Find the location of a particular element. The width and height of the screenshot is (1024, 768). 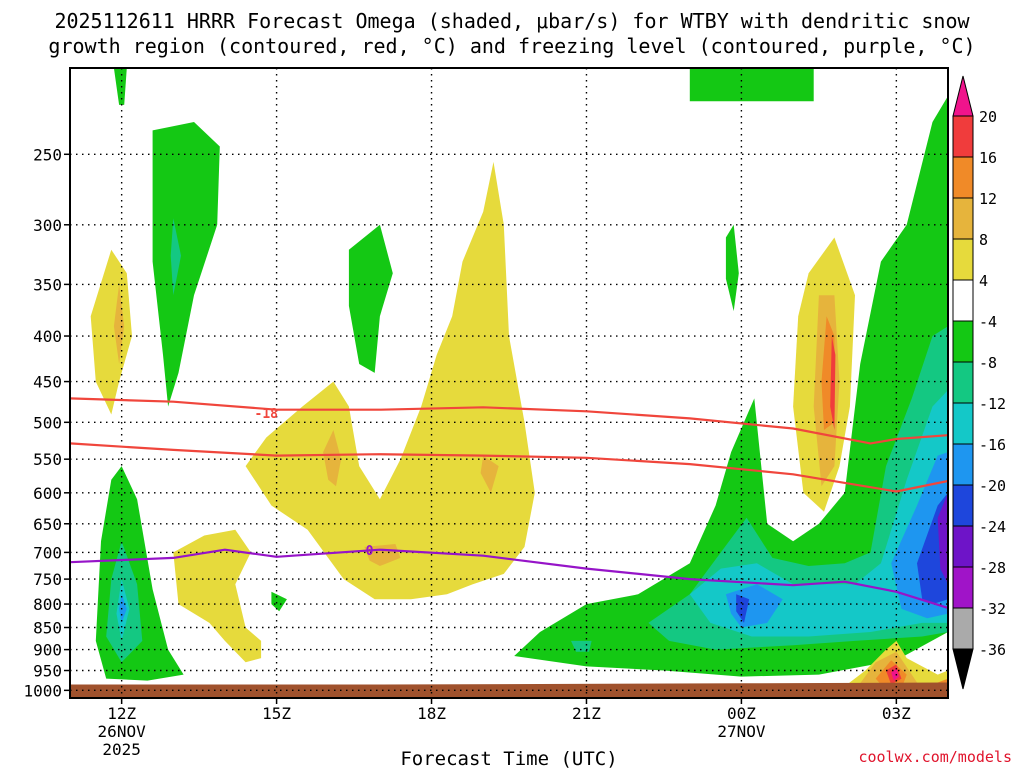

colorbar-label-11: -28 is located at coordinates (992, 568).